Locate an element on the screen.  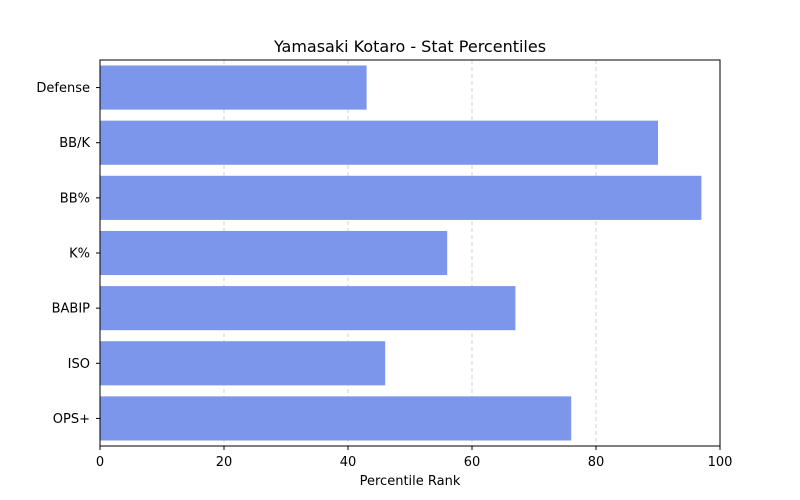
bar-k is located at coordinates (274, 253).